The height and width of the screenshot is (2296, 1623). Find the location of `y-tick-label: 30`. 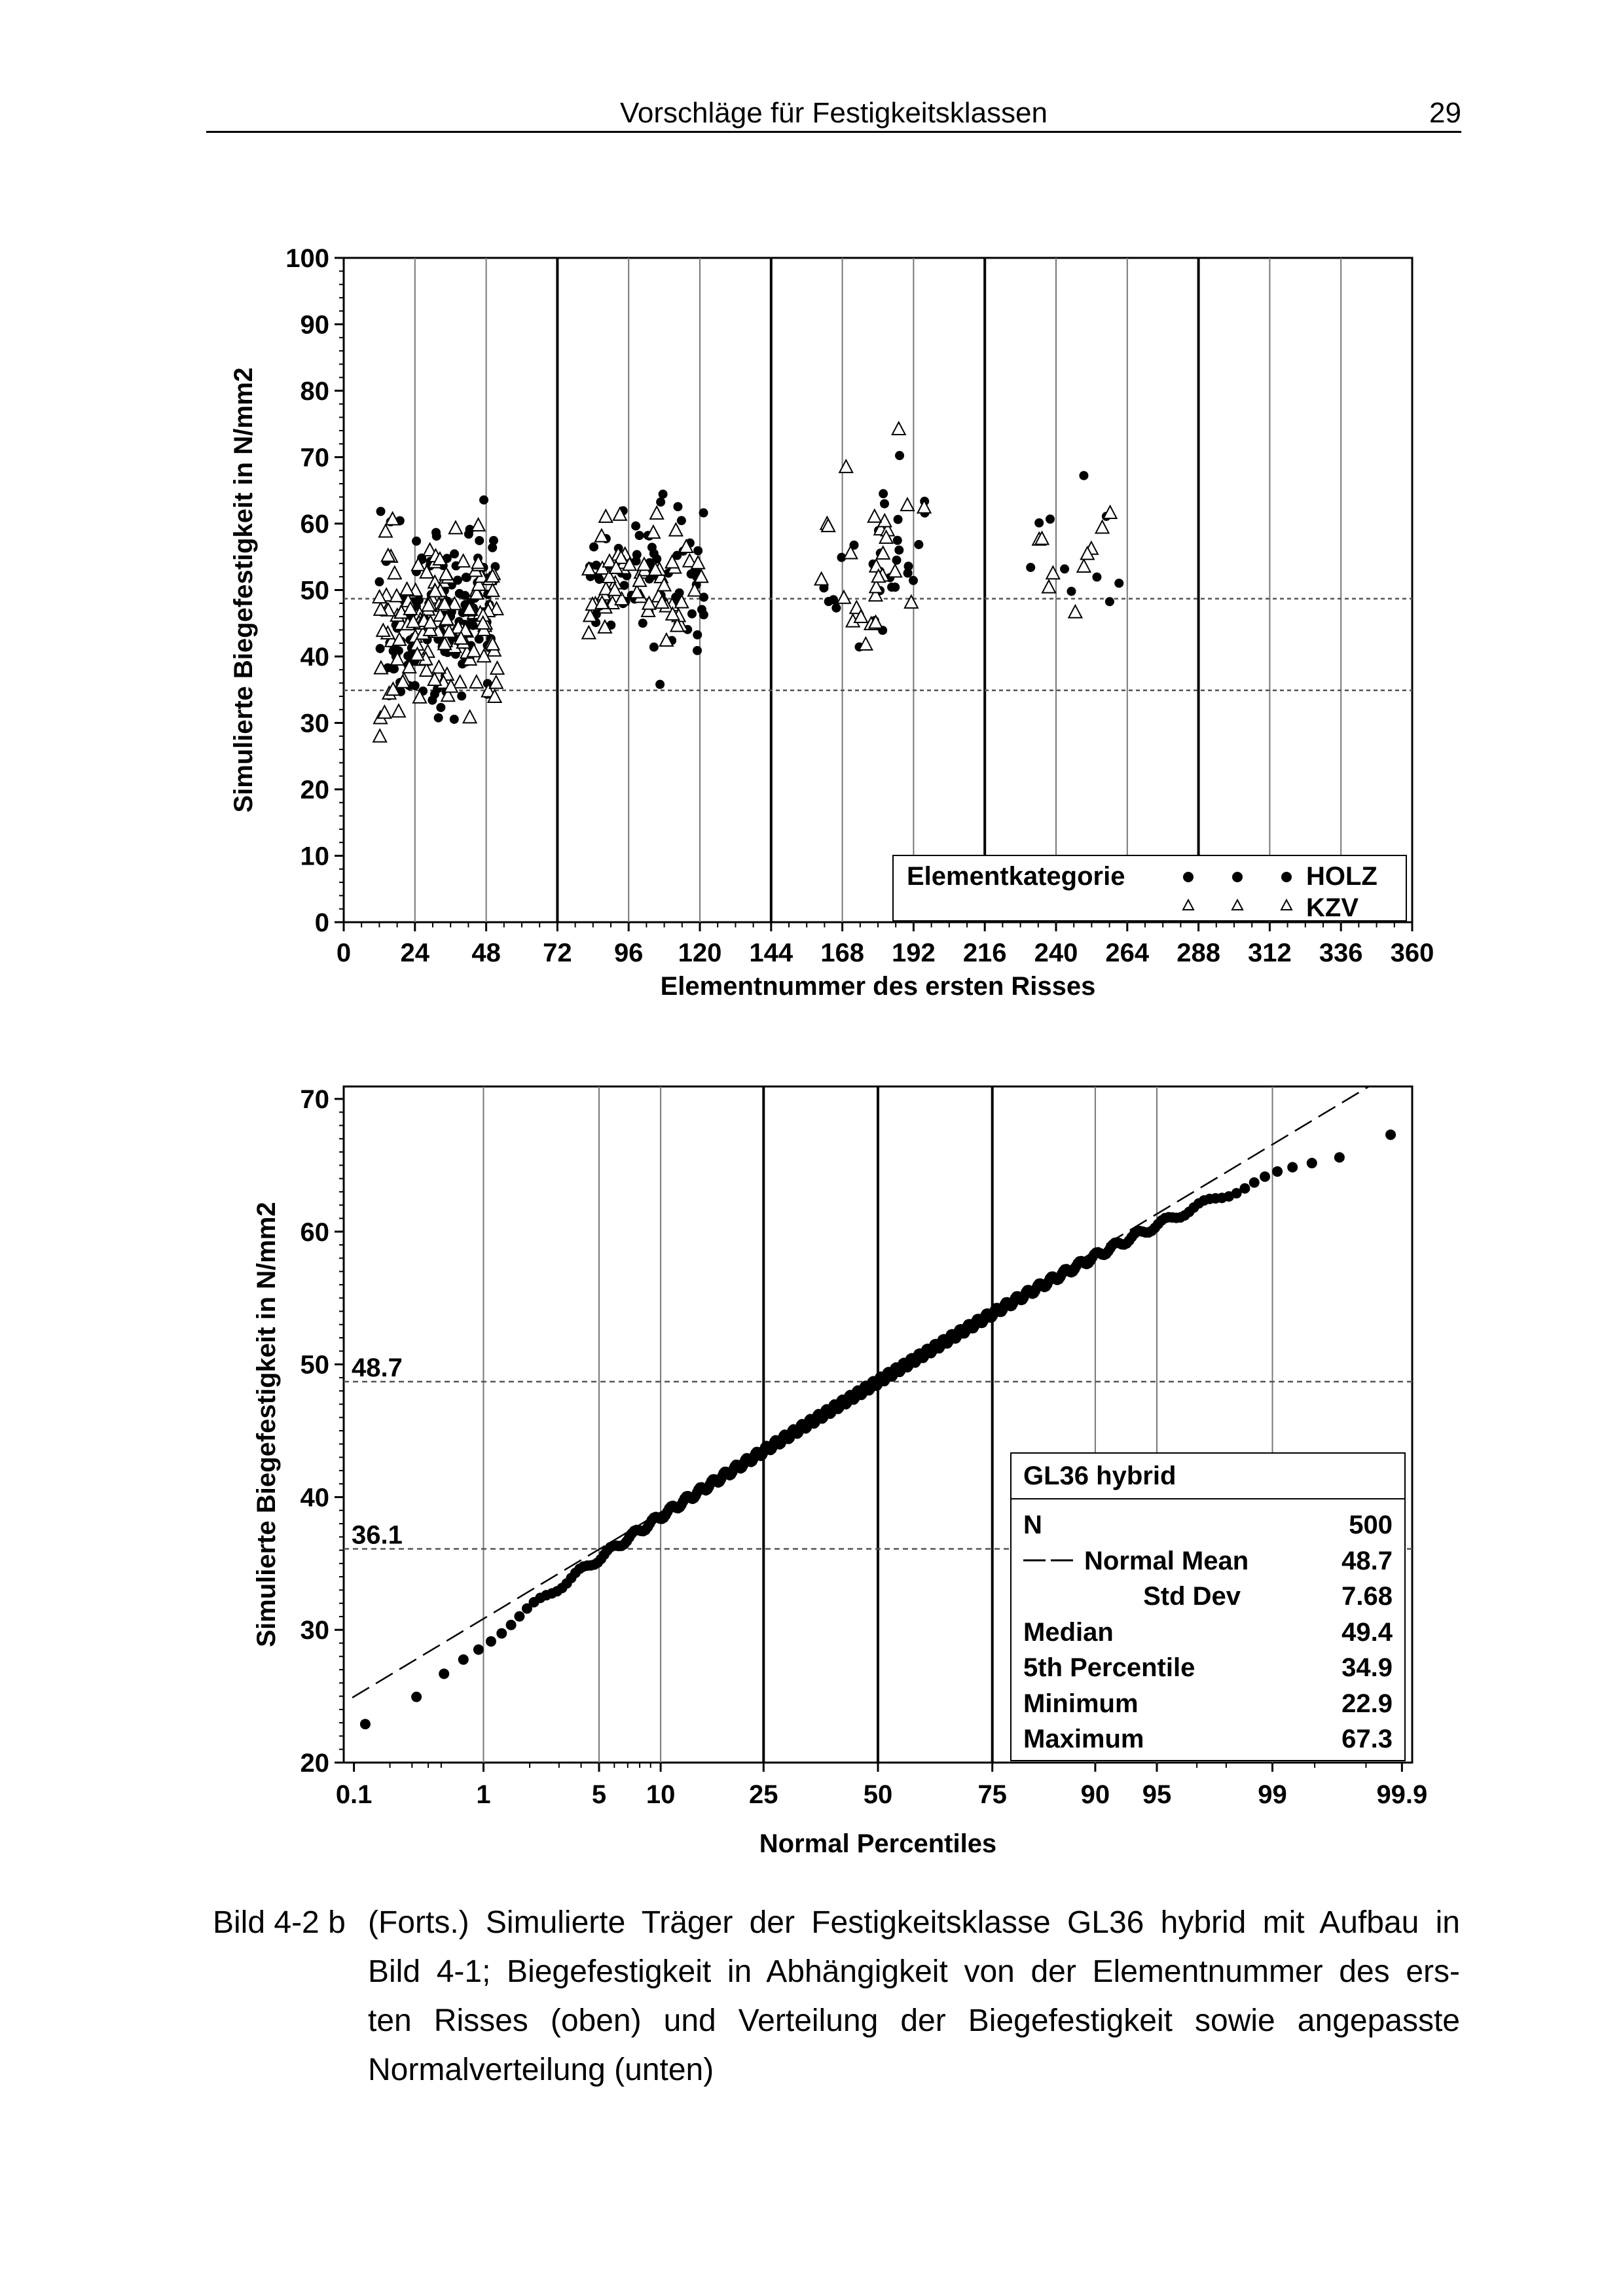

y-tick-label: 30 is located at coordinates (315, 1630).